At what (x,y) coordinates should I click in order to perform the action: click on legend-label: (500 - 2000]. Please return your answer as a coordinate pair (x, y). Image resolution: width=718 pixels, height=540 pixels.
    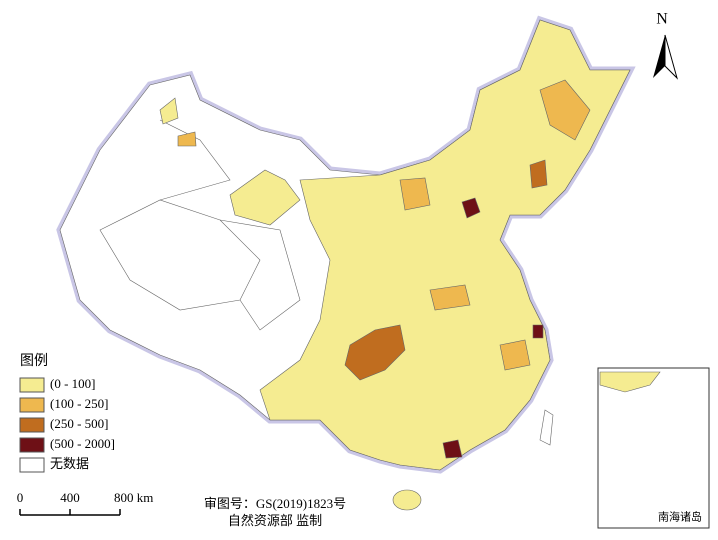
    Looking at the image, I should click on (82, 443).